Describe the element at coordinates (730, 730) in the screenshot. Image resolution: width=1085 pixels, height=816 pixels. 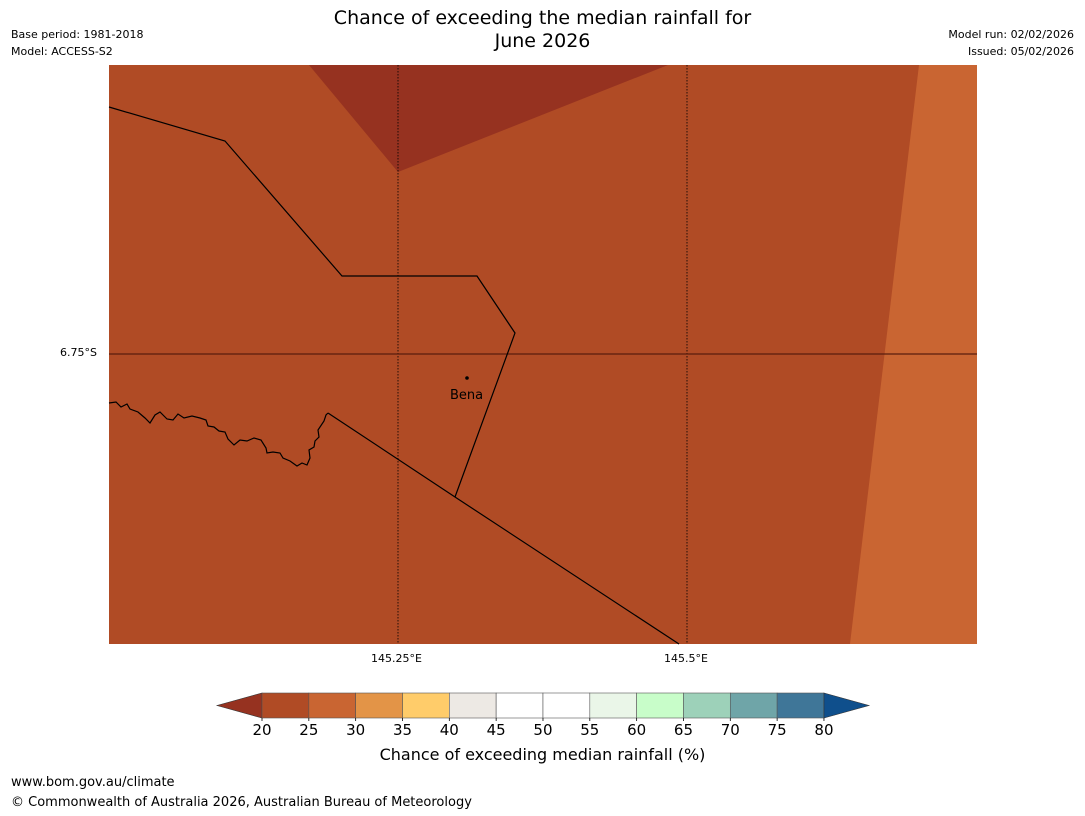
I see `colorbar-tick-label-70: 70` at that location.